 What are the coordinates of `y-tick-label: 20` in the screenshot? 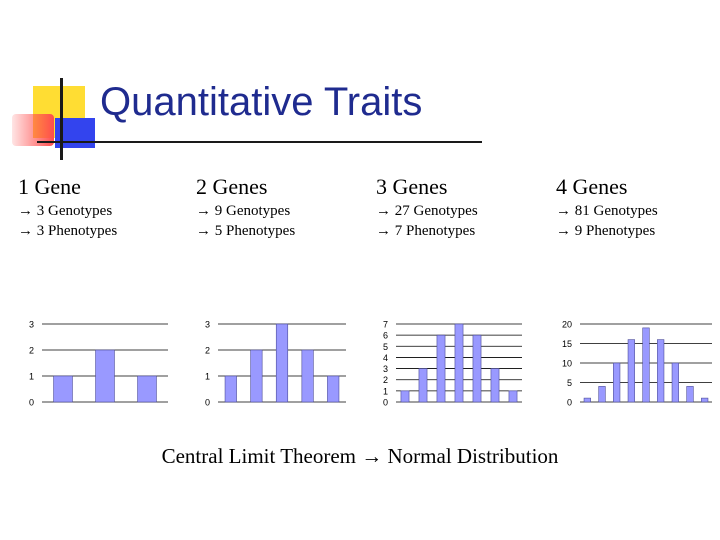 It's located at (567, 325).